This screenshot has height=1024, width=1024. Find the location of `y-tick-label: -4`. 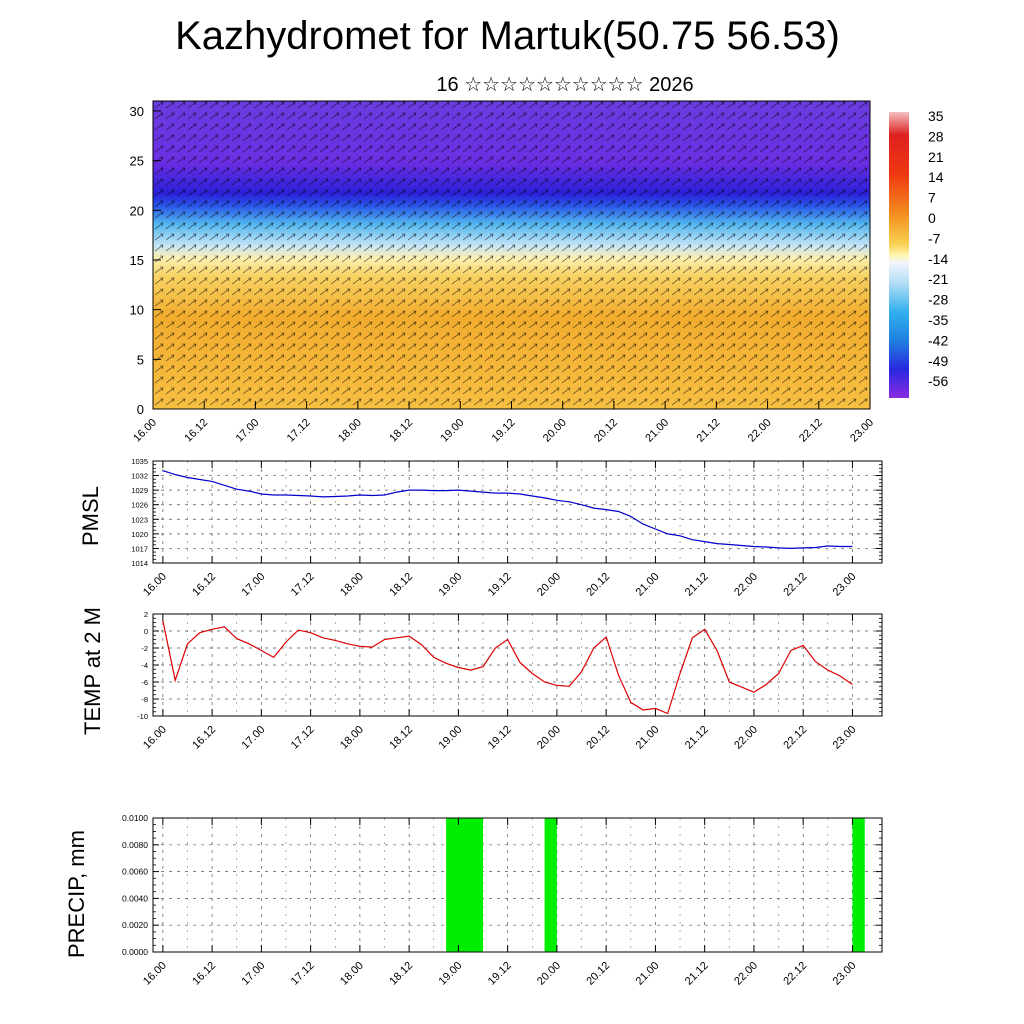

y-tick-label: -4 is located at coordinates (144, 665).